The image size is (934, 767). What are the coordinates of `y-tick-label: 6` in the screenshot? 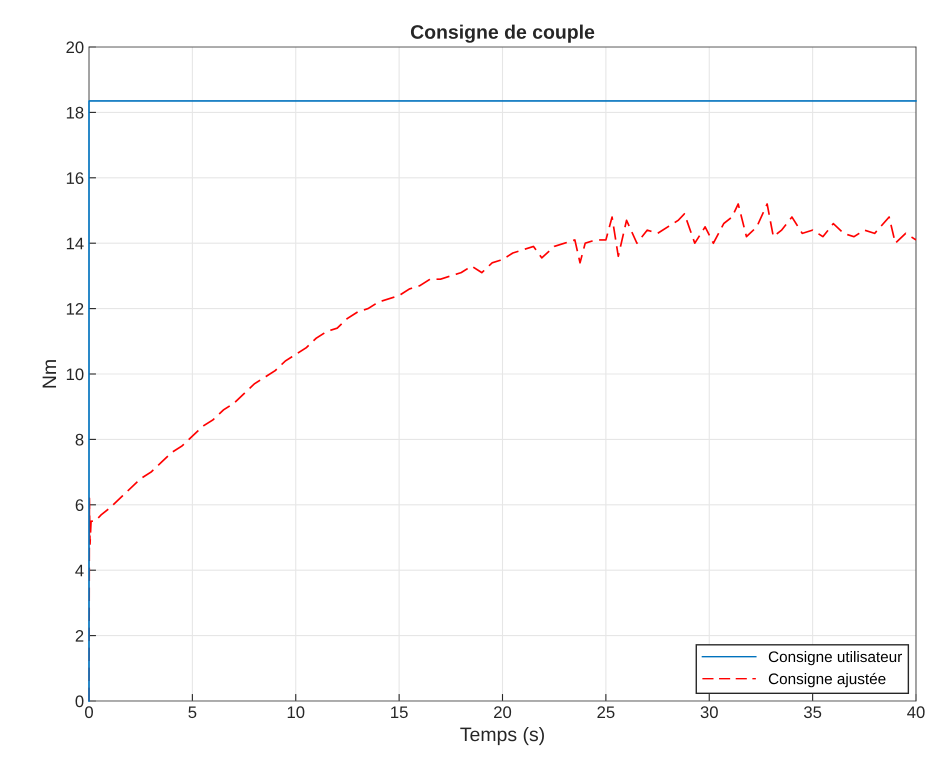 It's located at (80, 505).